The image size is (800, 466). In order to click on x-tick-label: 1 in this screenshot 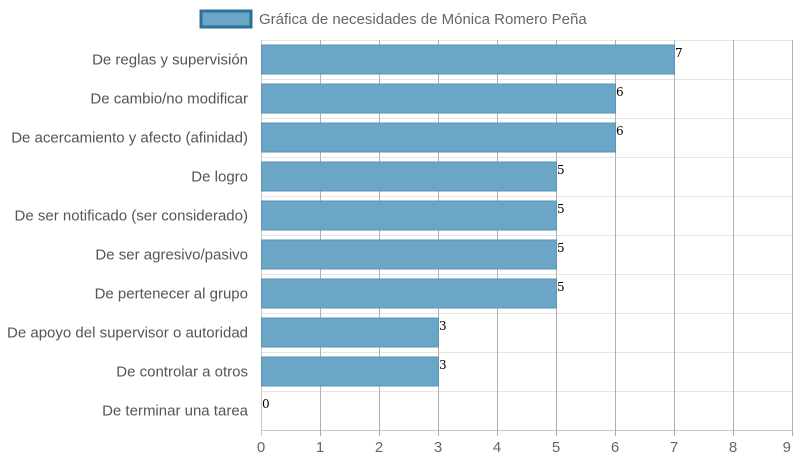, I will do `click(320, 447)`.